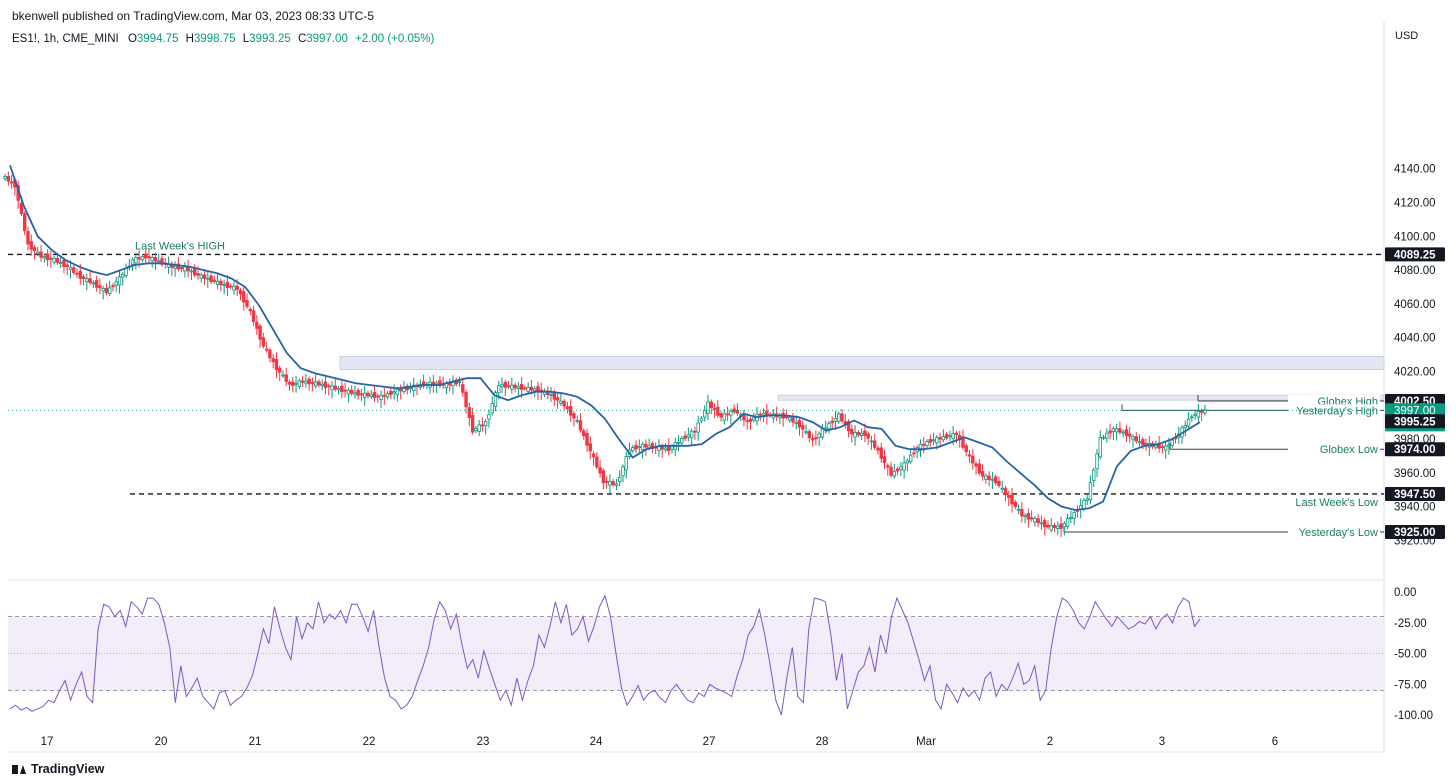  Describe the element at coordinates (1415, 532) in the screenshot. I see `level-tag-5-bg` at that location.